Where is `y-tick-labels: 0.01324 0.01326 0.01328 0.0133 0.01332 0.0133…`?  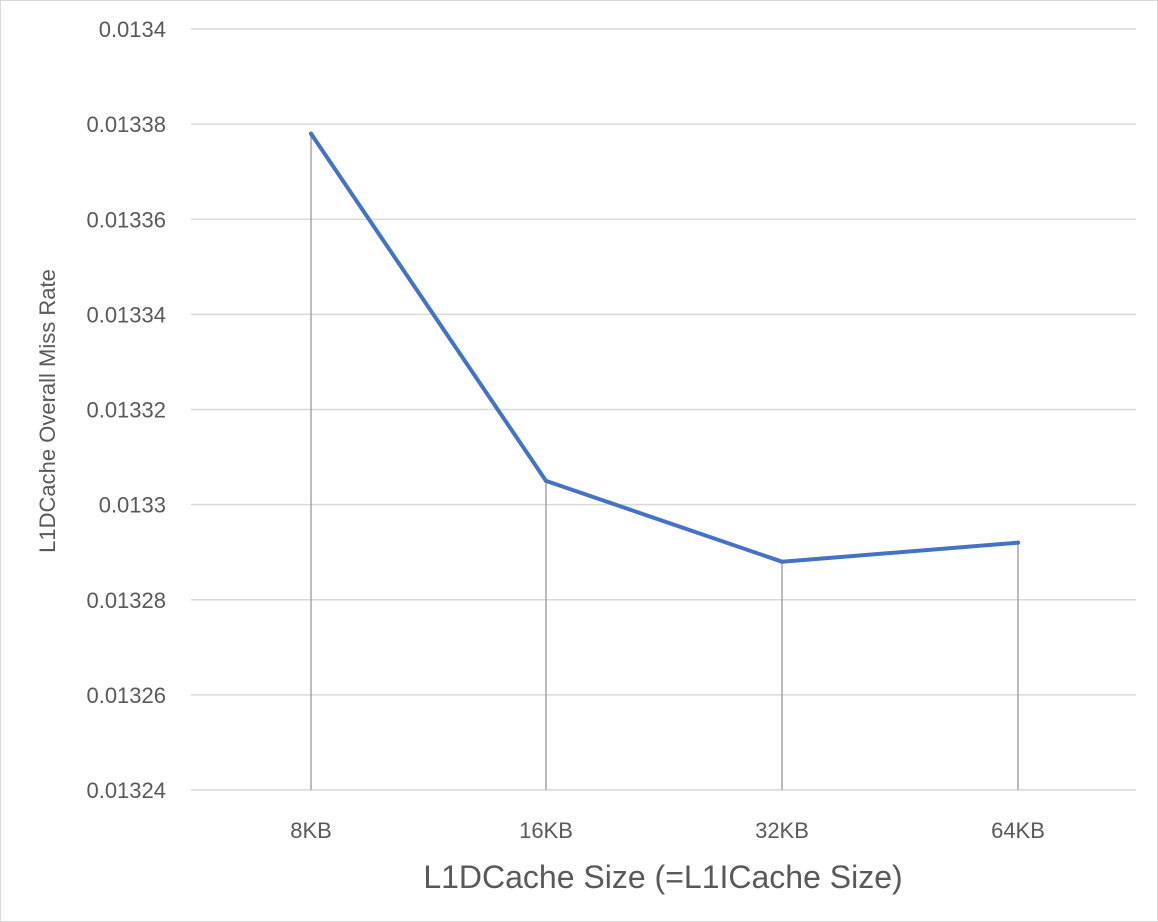
y-tick-labels: 0.01324 0.01326 0.01328 0.0133 0.01332 0.0133… is located at coordinates (126, 410).